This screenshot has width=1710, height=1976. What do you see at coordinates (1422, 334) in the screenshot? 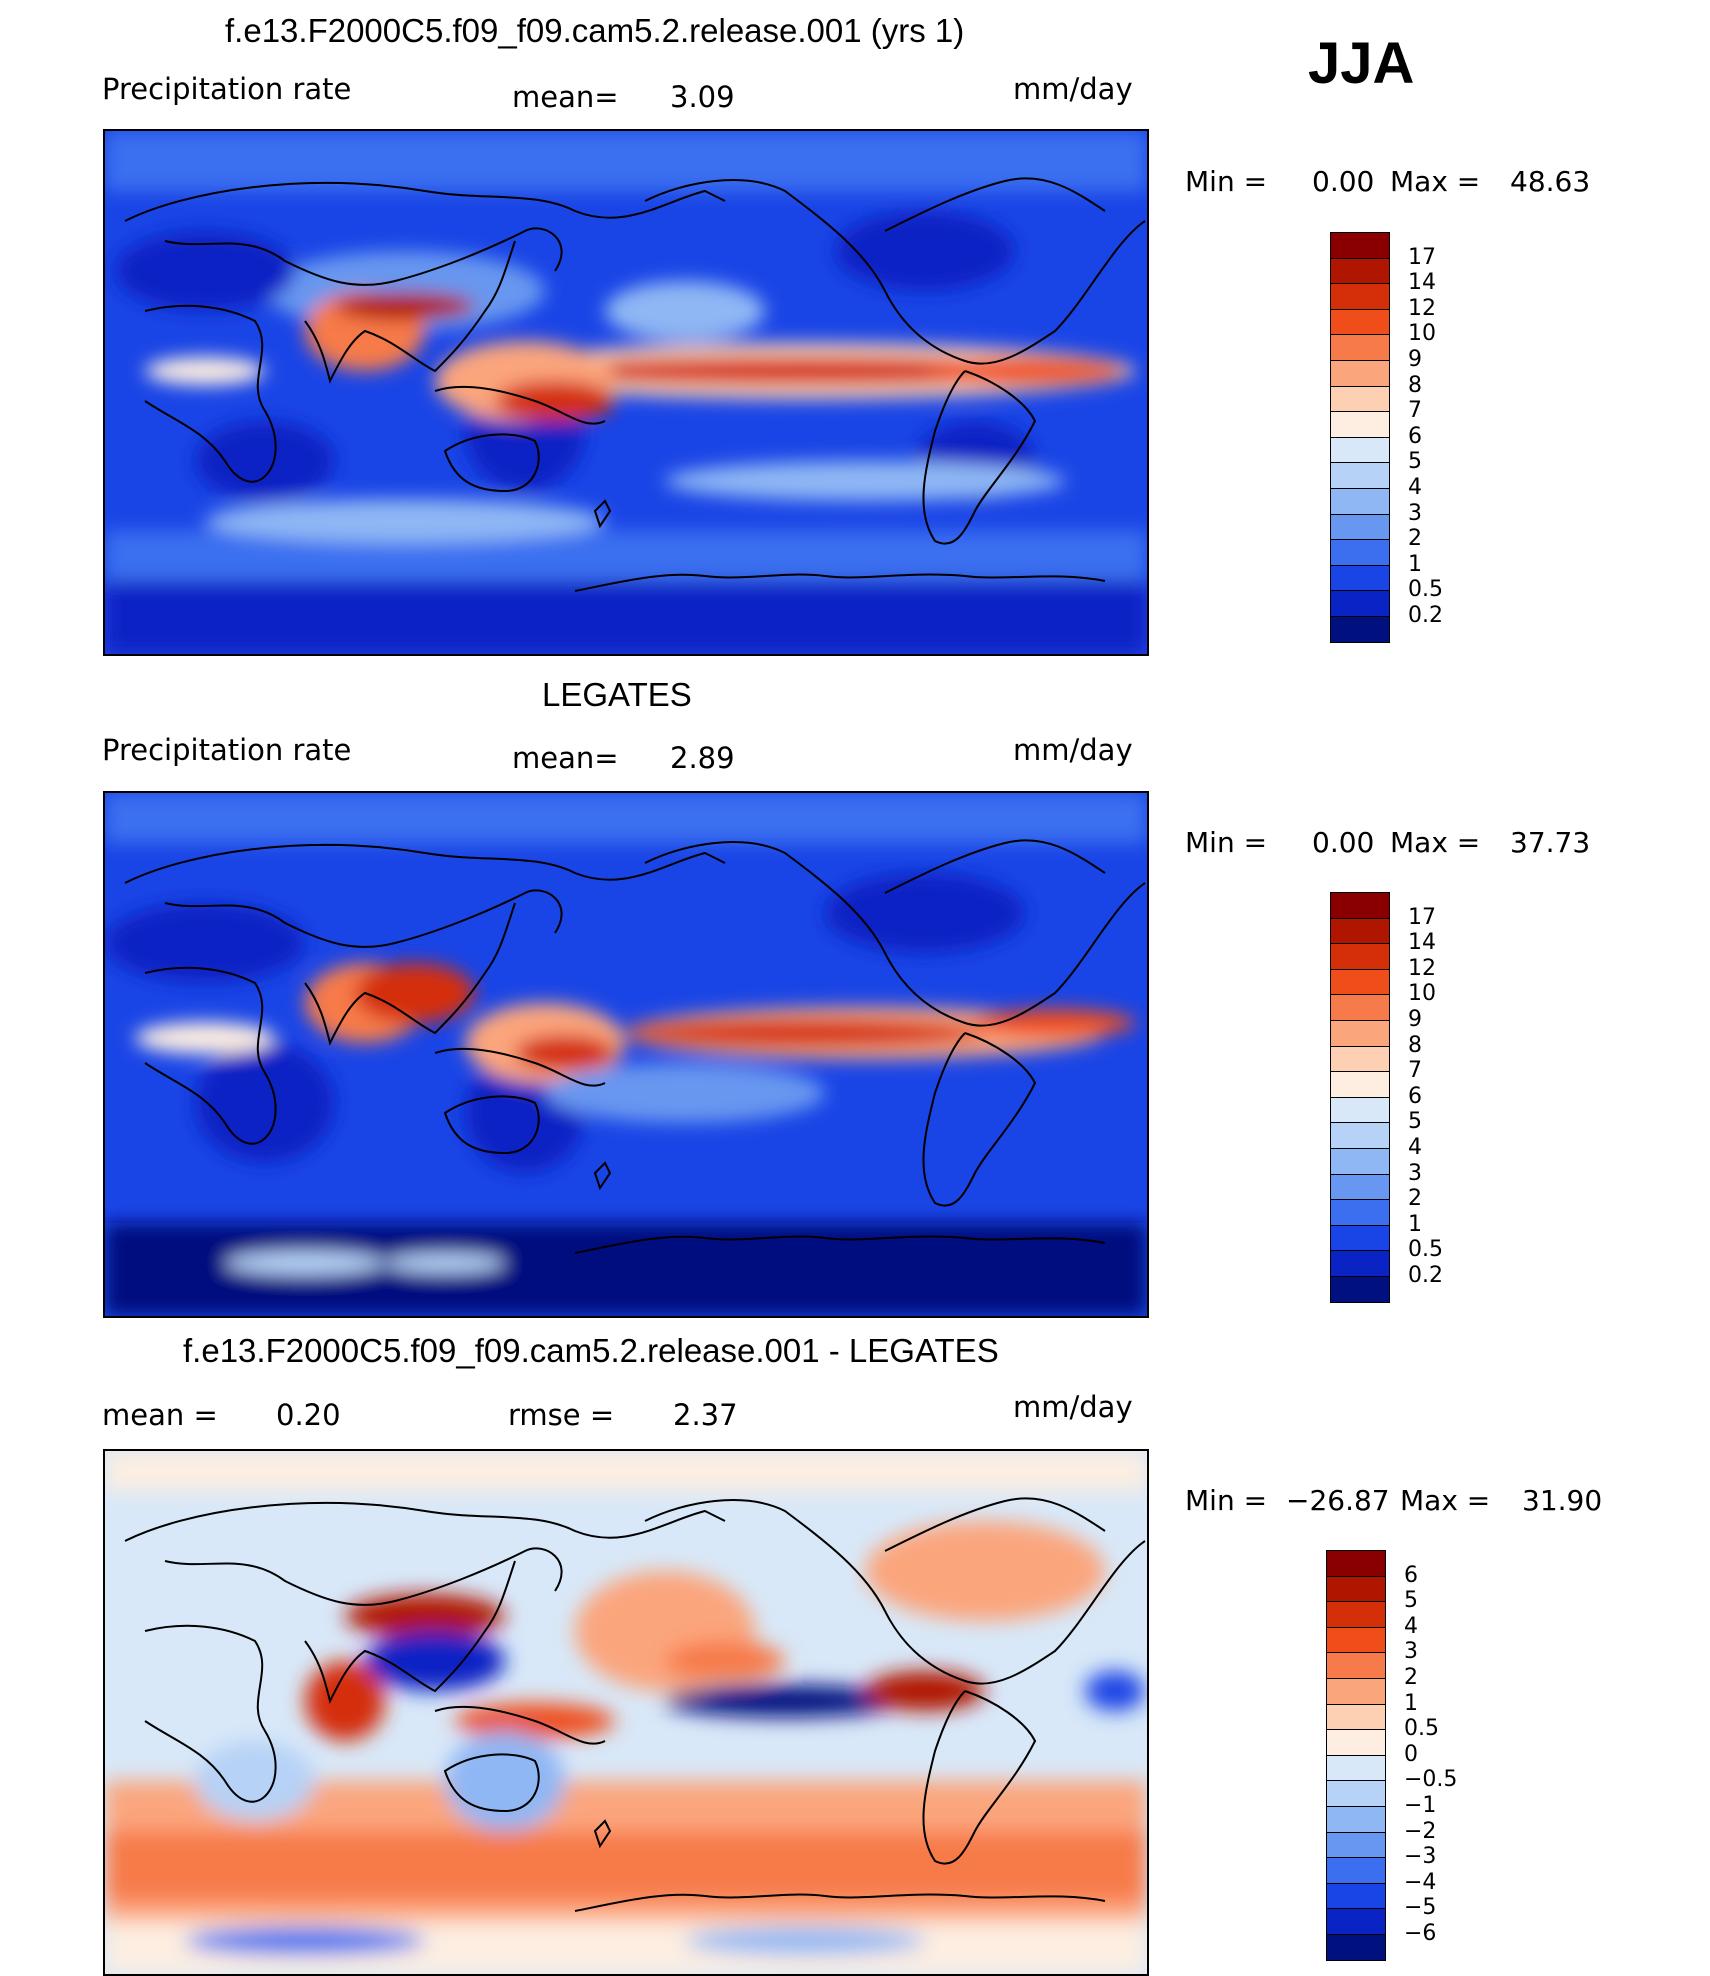
I see `colorbar-tick-label: 10` at bounding box center [1422, 334].